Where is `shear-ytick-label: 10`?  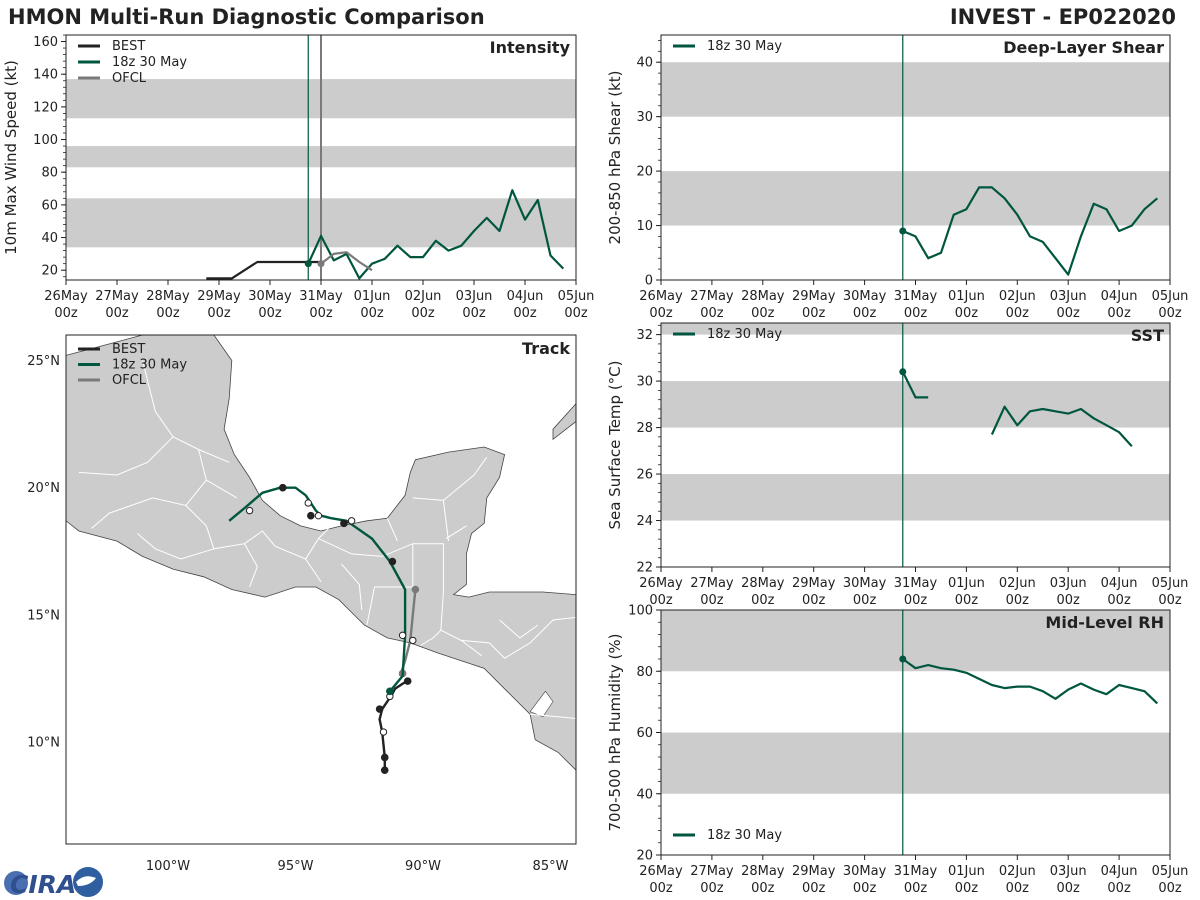
shear-ytick-label: 10 is located at coordinates (644, 226).